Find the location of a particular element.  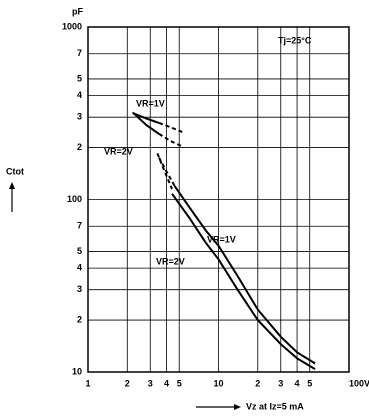

x-tick-label: 100V is located at coordinates (359, 383).